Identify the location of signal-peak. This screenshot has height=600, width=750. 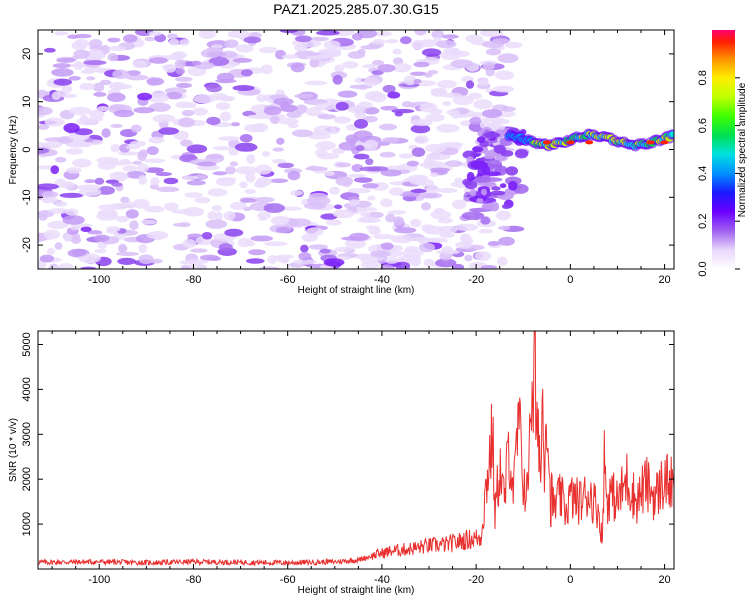
(570, 142).